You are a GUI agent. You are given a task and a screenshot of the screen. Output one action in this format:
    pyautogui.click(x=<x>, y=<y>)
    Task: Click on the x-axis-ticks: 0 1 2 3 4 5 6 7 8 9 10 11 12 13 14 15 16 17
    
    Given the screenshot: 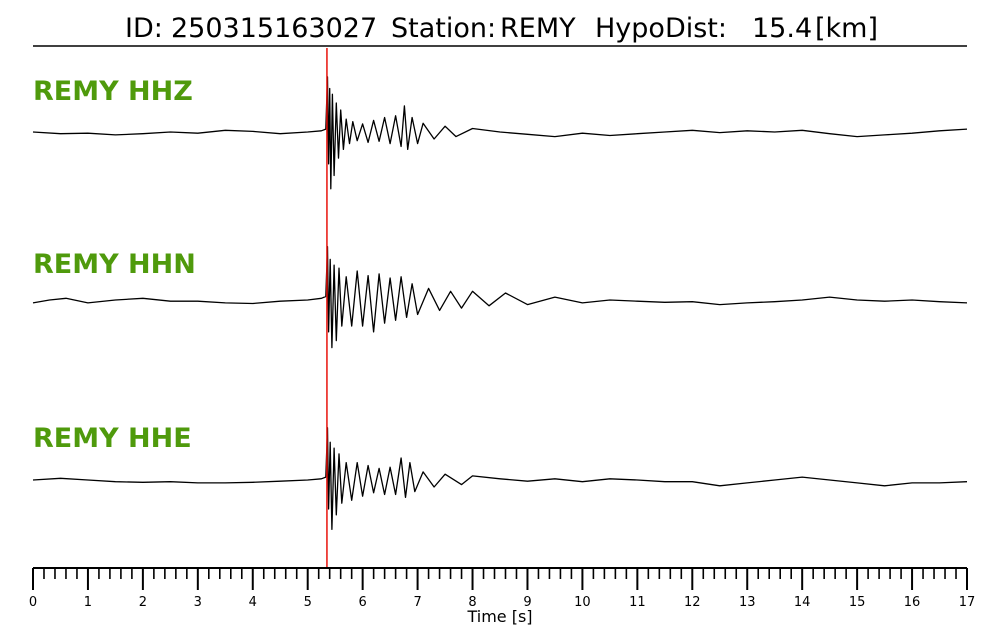 What is the action you would take?
    pyautogui.click(x=502, y=589)
    